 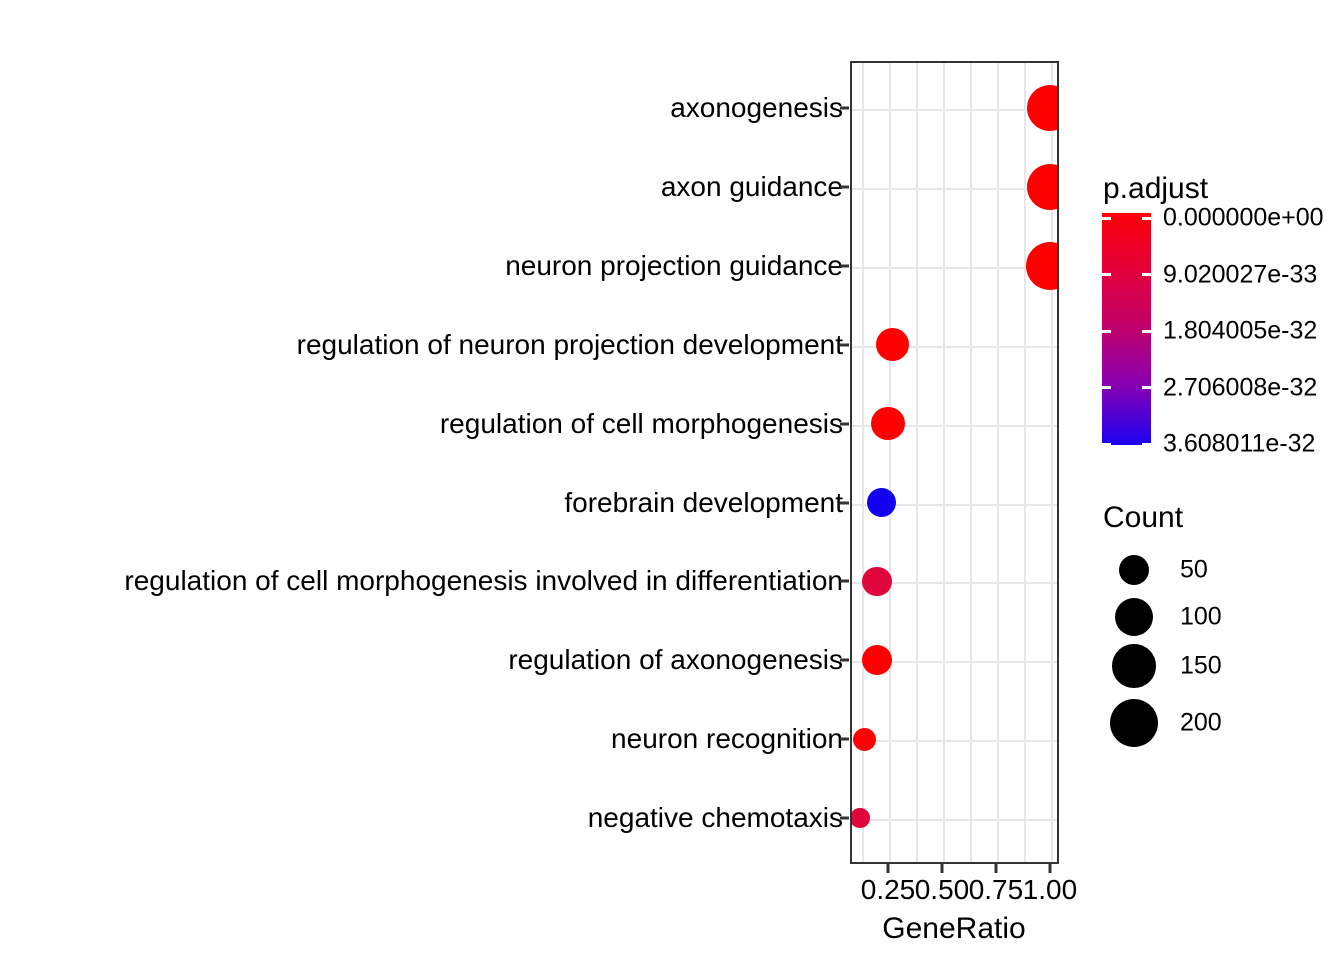 I want to click on count-legend-label: 150, so click(x=1201, y=665).